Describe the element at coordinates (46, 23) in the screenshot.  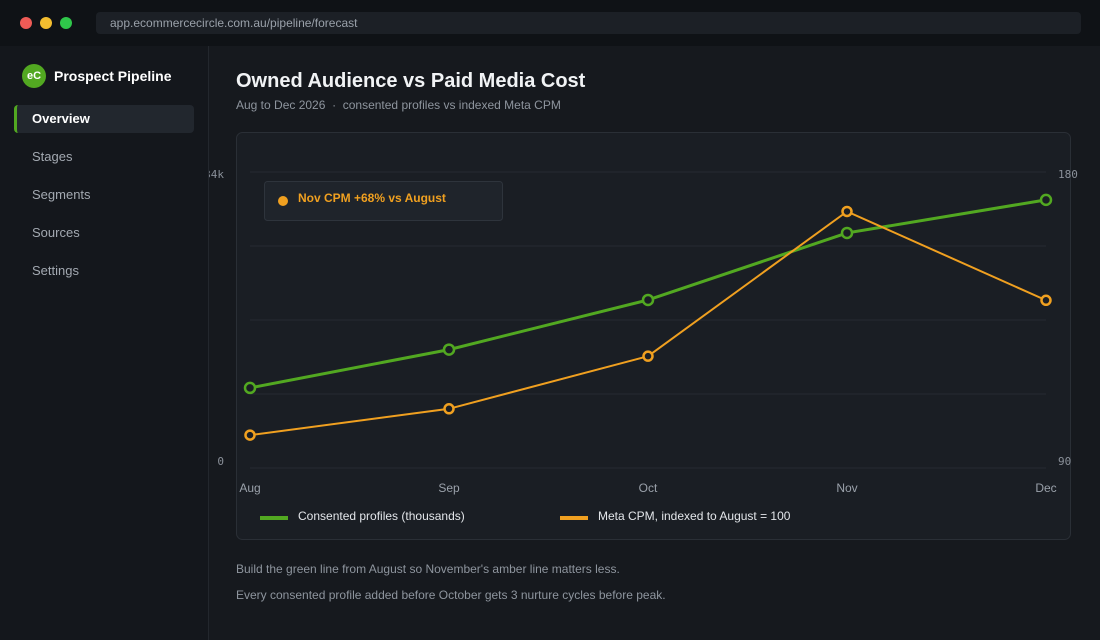
I see `minimize-button` at that location.